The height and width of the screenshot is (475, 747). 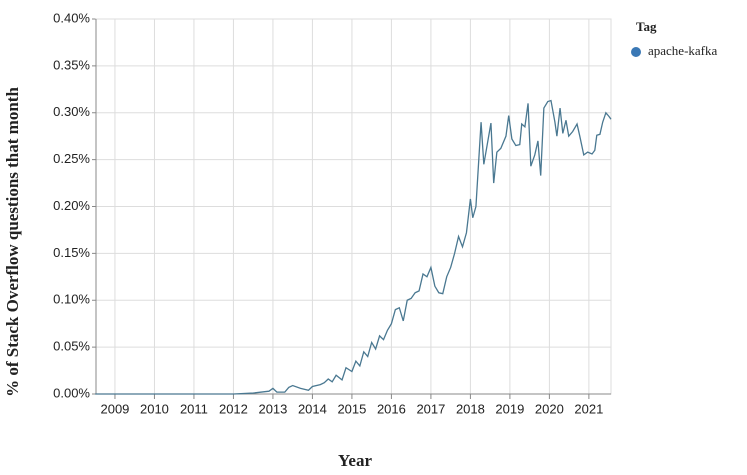 I want to click on x-tick-label: 2010, so click(x=154, y=408).